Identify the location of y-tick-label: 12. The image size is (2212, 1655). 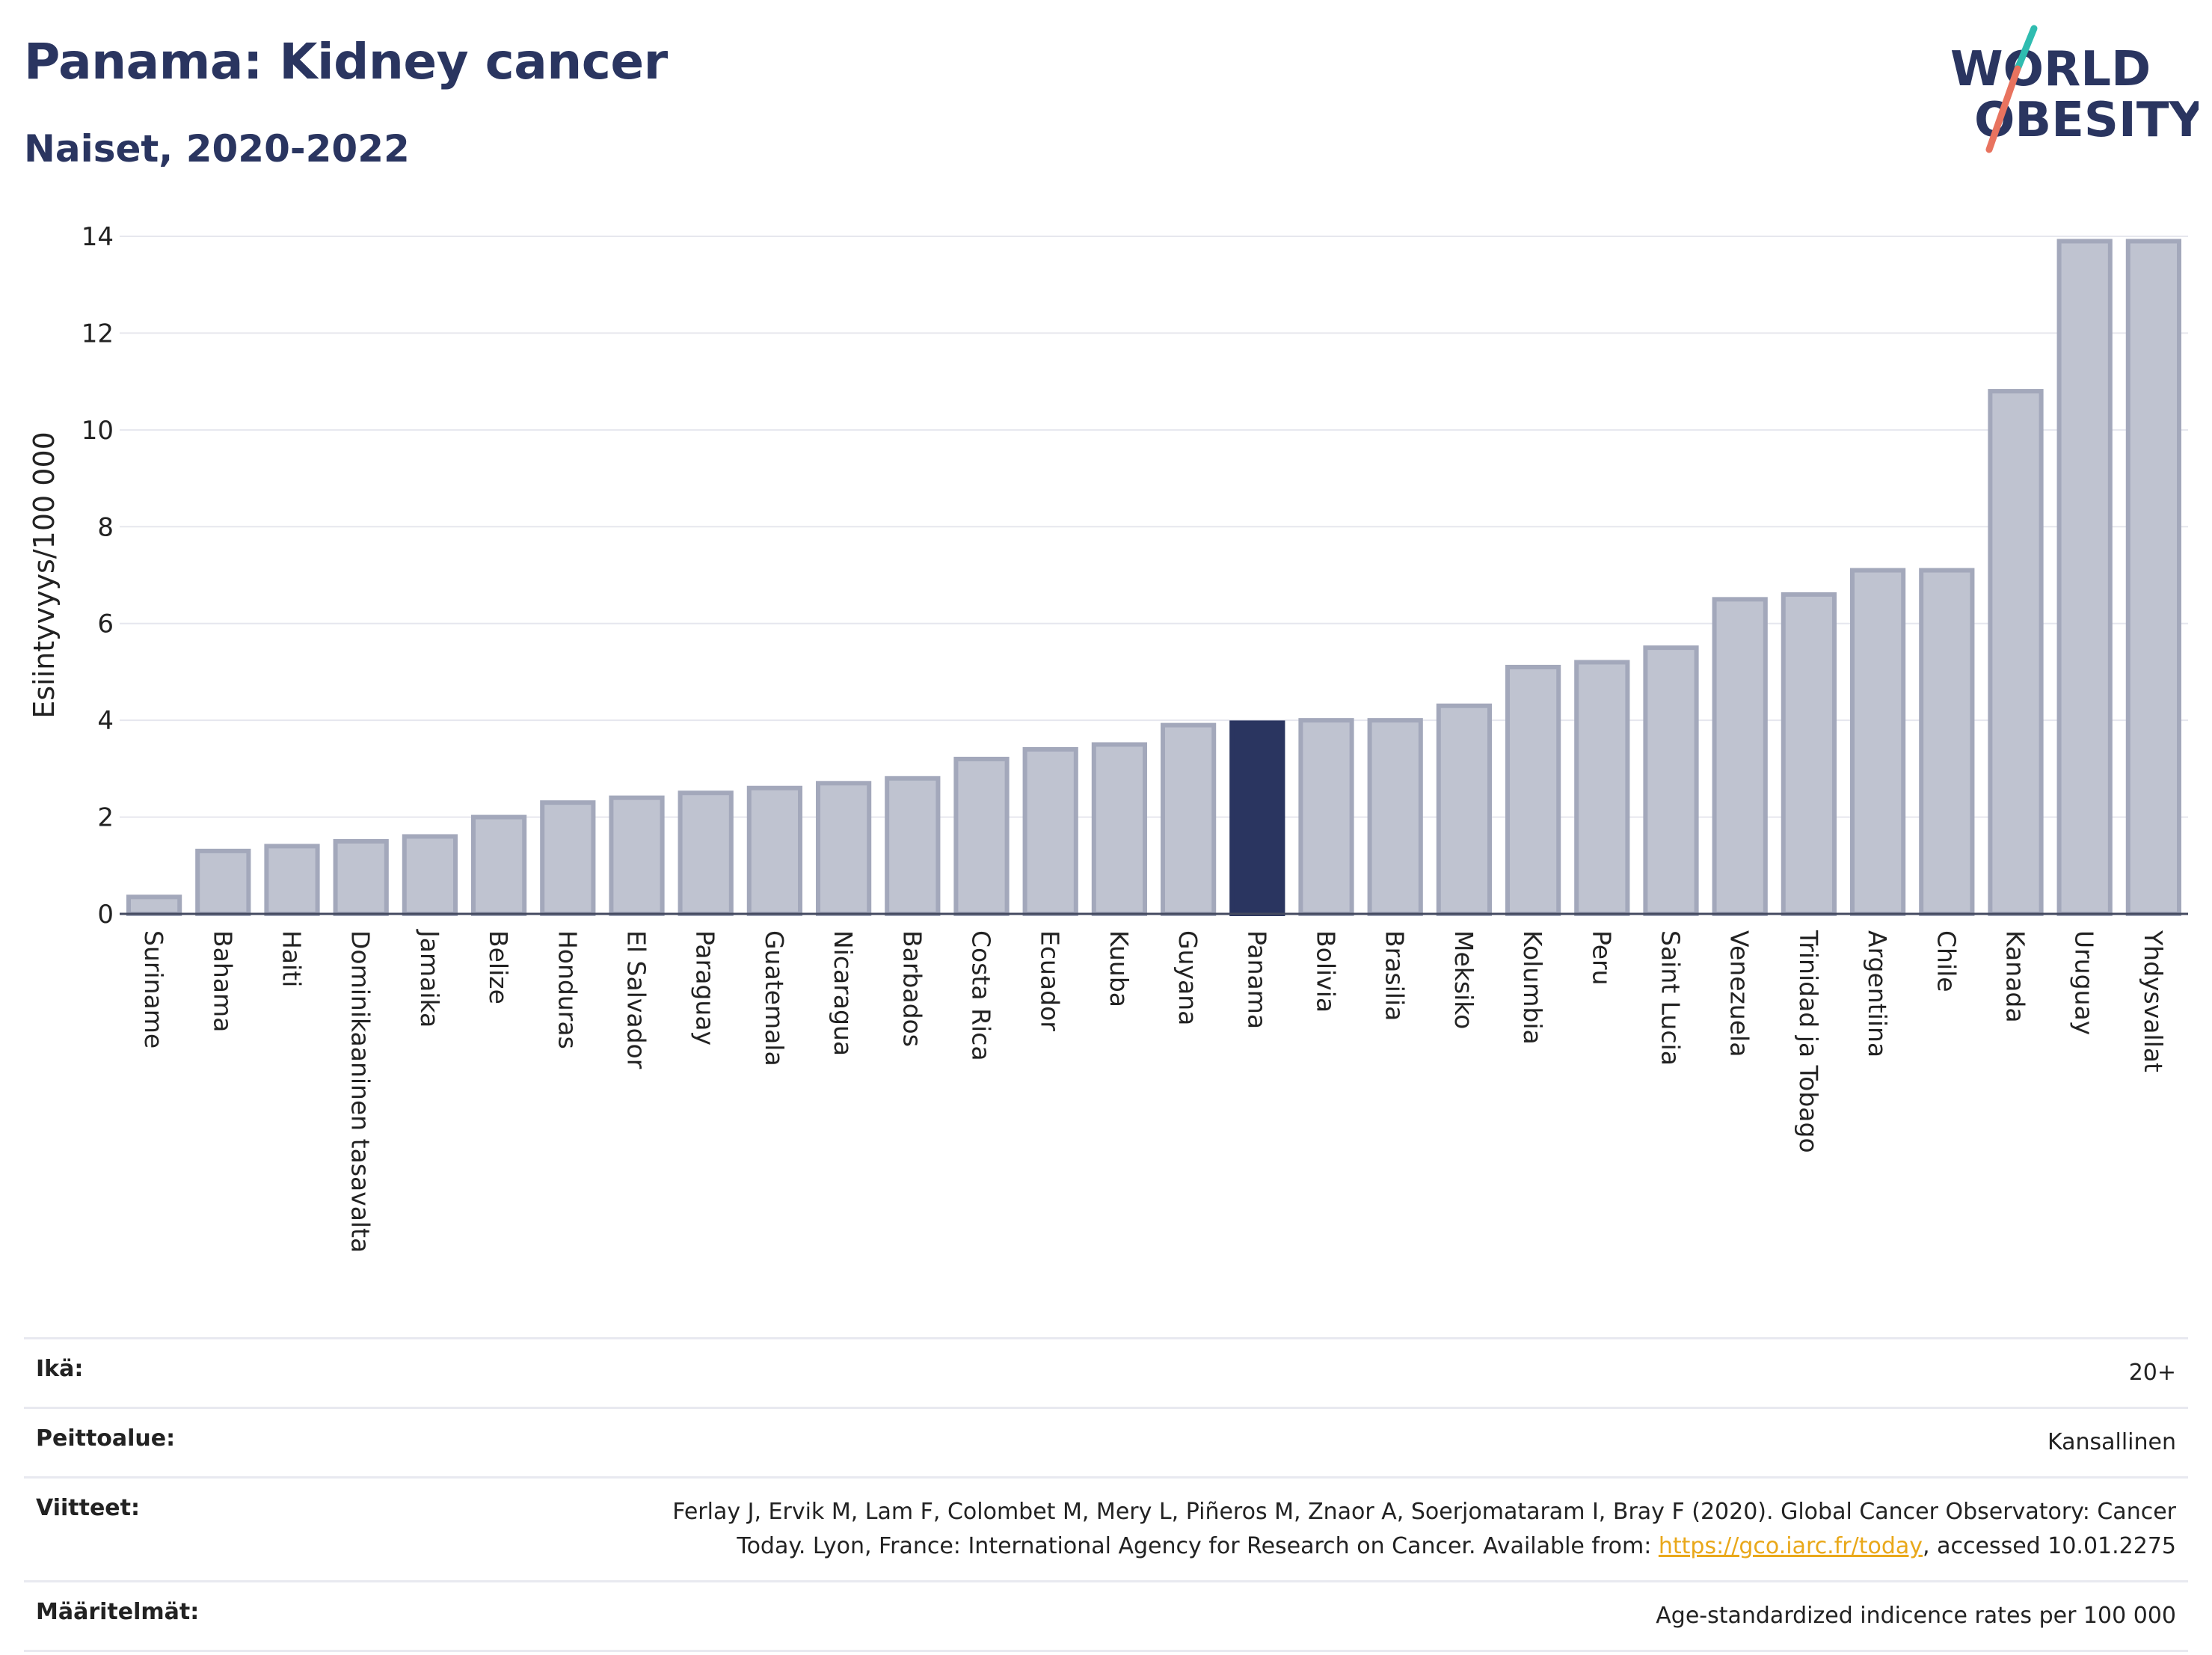
(98, 333).